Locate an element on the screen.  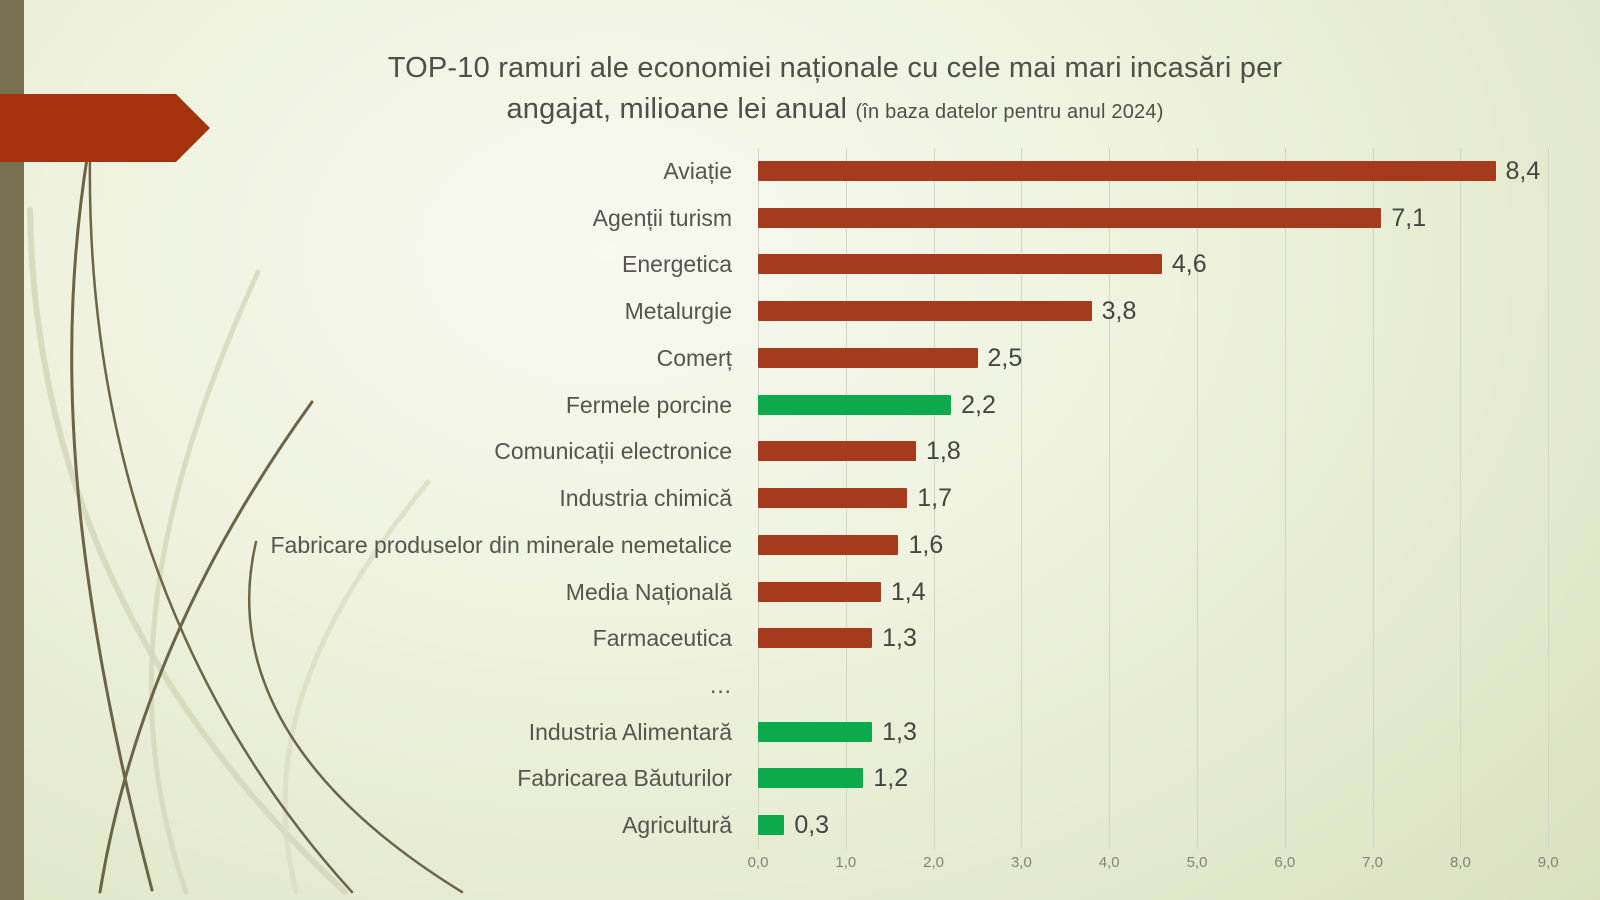
bar-row: Media Națională 1,4 is located at coordinates (800, 592).